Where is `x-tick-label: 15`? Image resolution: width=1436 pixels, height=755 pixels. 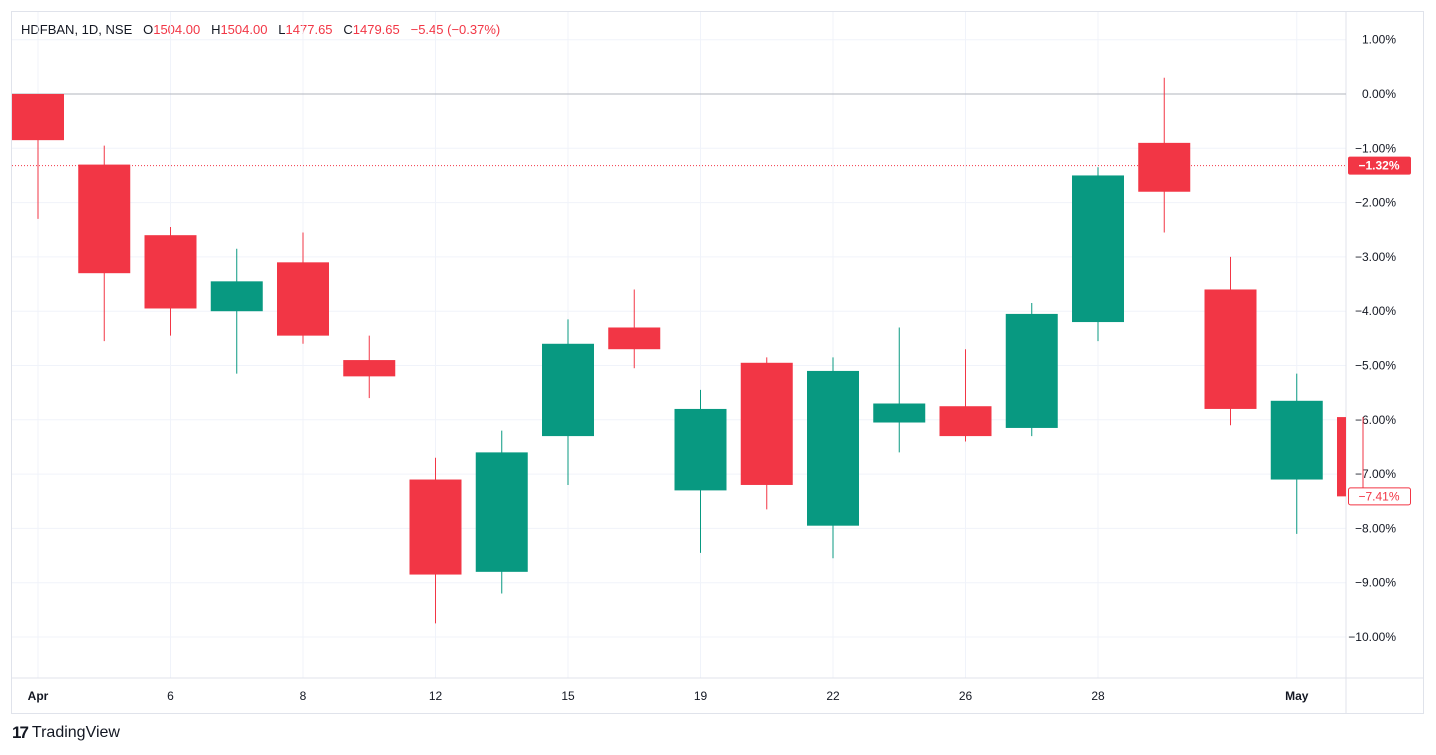
x-tick-label: 15 is located at coordinates (568, 696).